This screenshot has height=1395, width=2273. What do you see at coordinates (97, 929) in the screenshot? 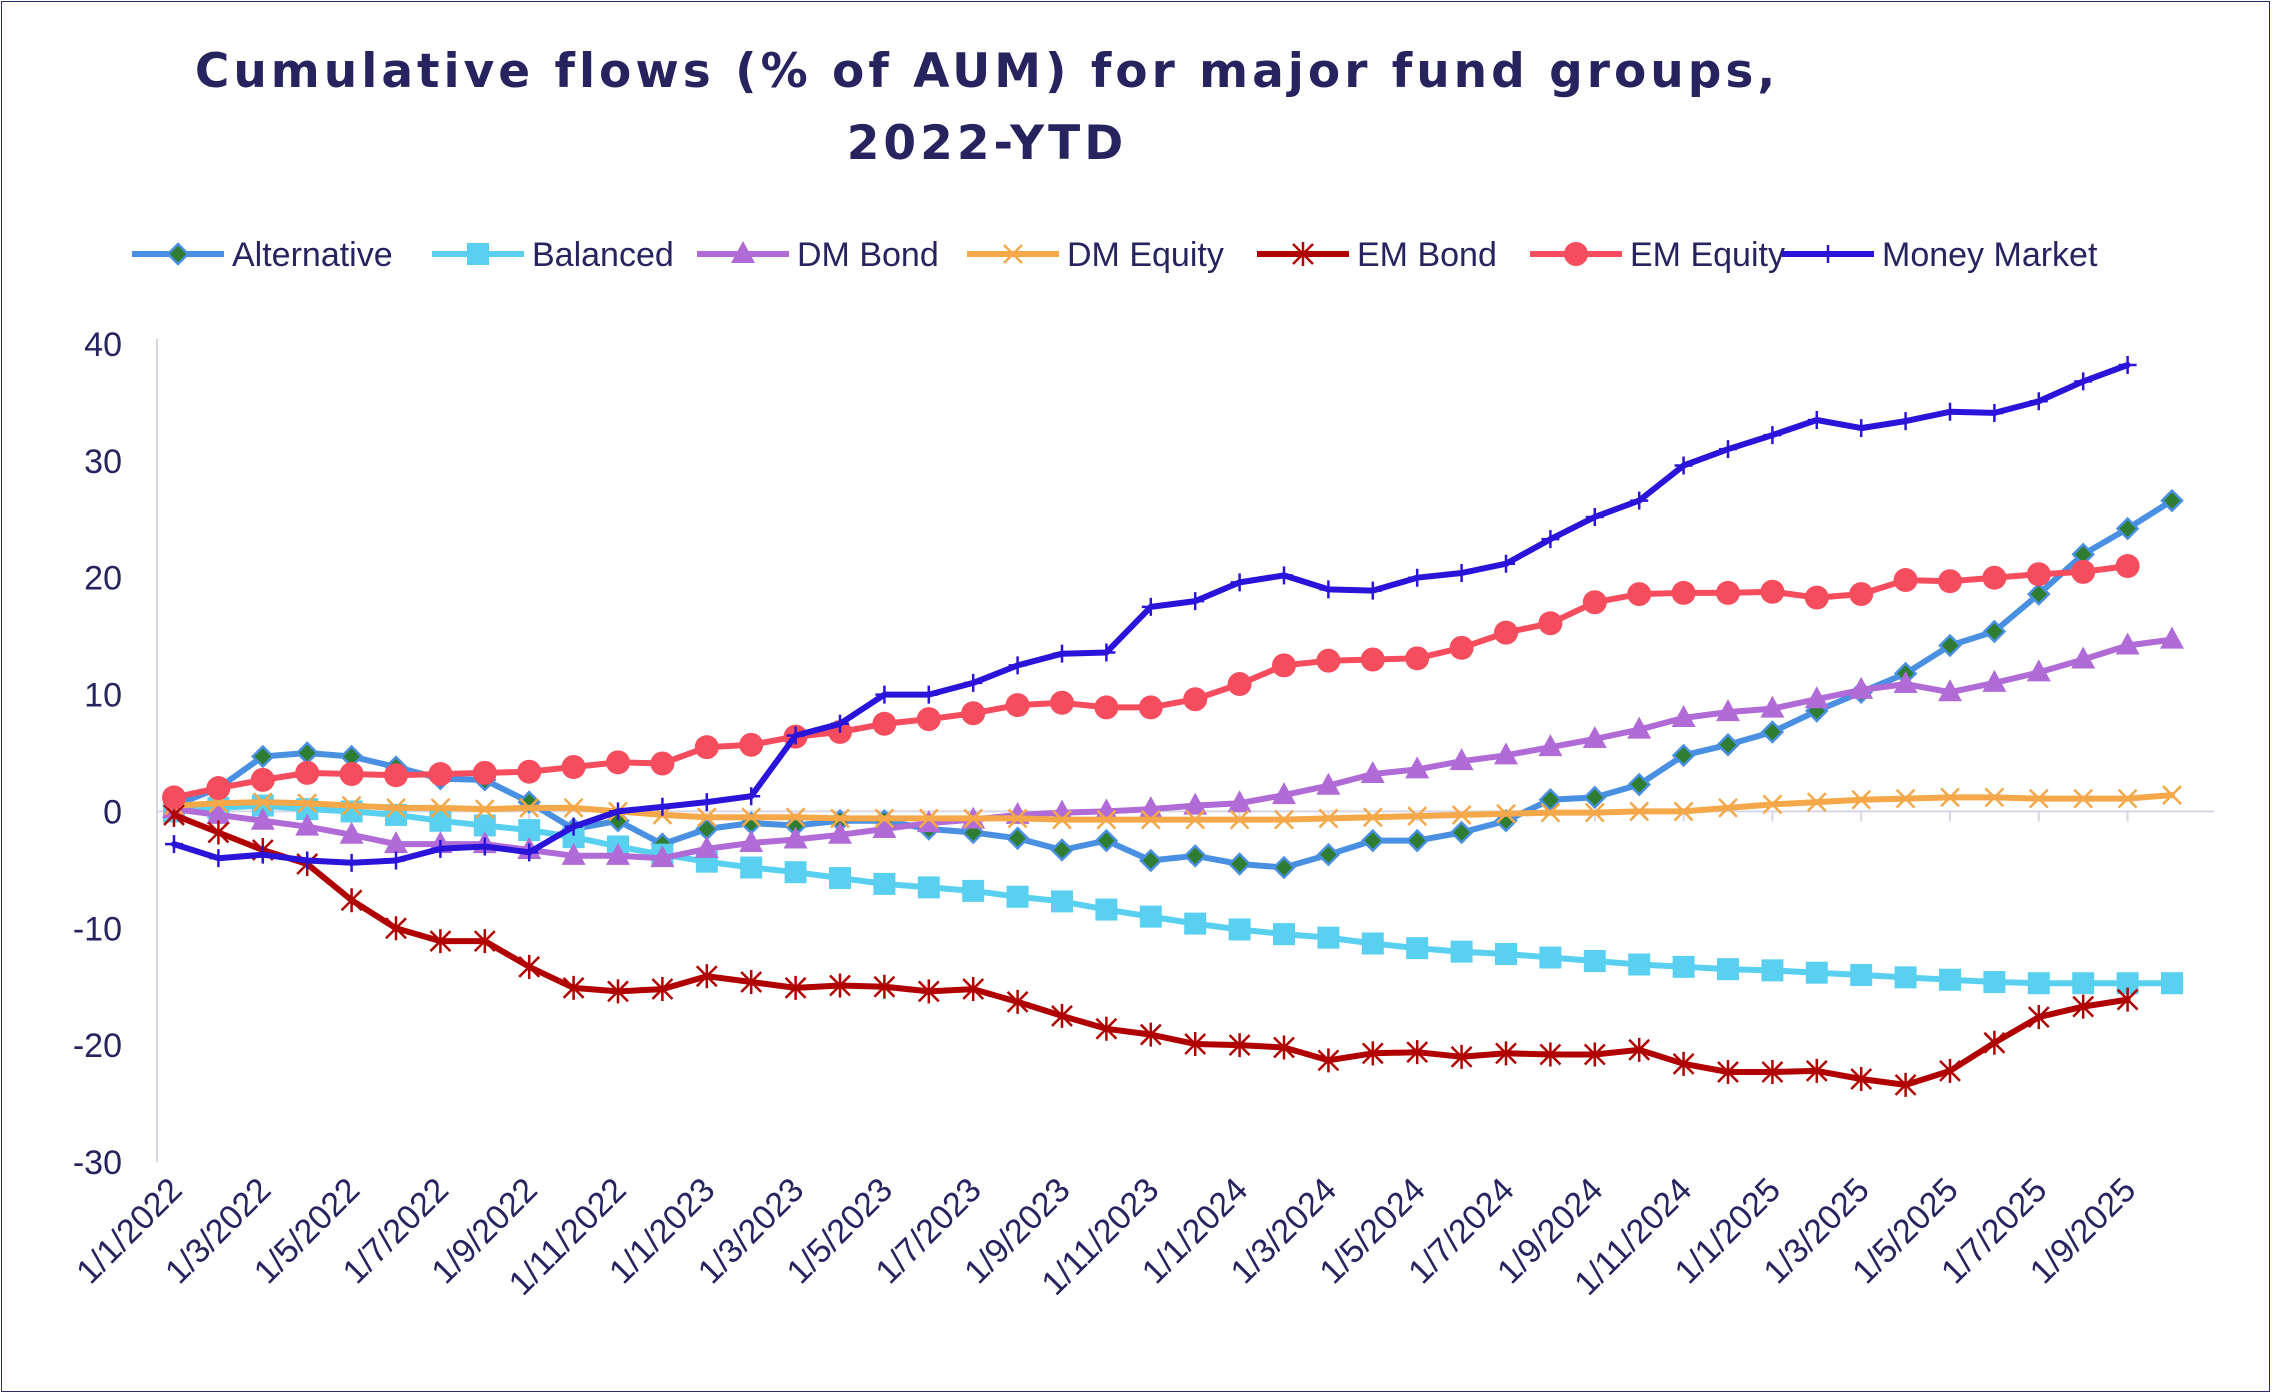
I see `y-tick-label: -10` at bounding box center [97, 929].